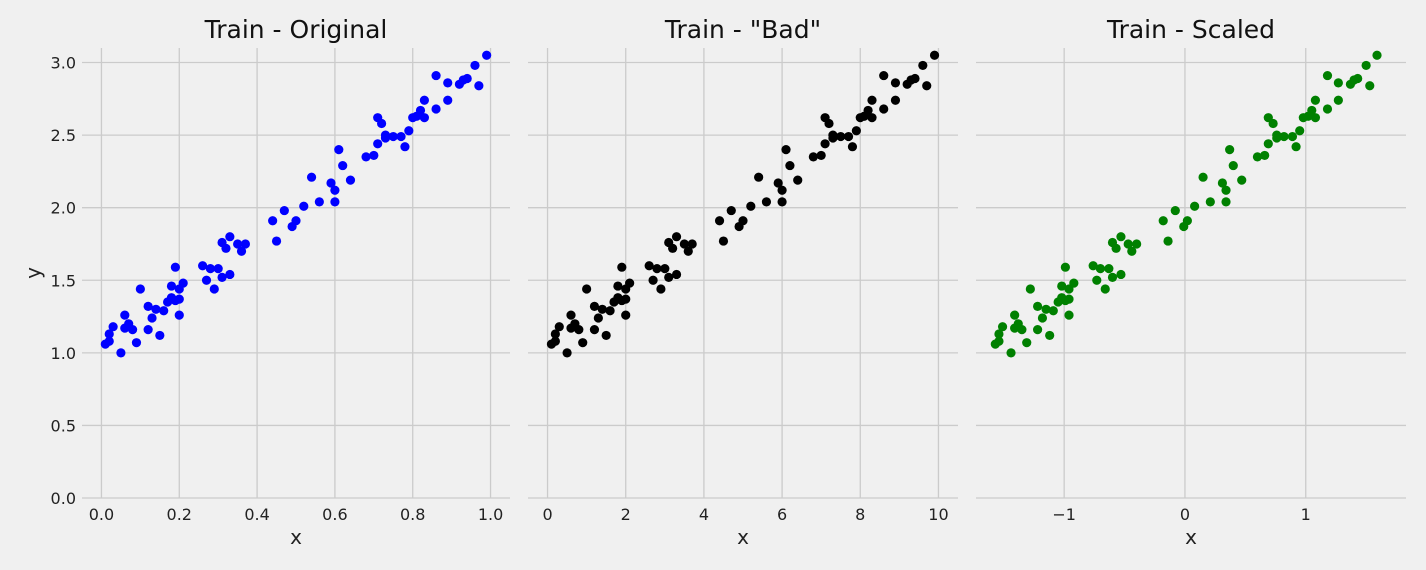 Image resolution: width=1426 pixels, height=570 pixels. I want to click on x-tick-label: 0.4, so click(256, 514).